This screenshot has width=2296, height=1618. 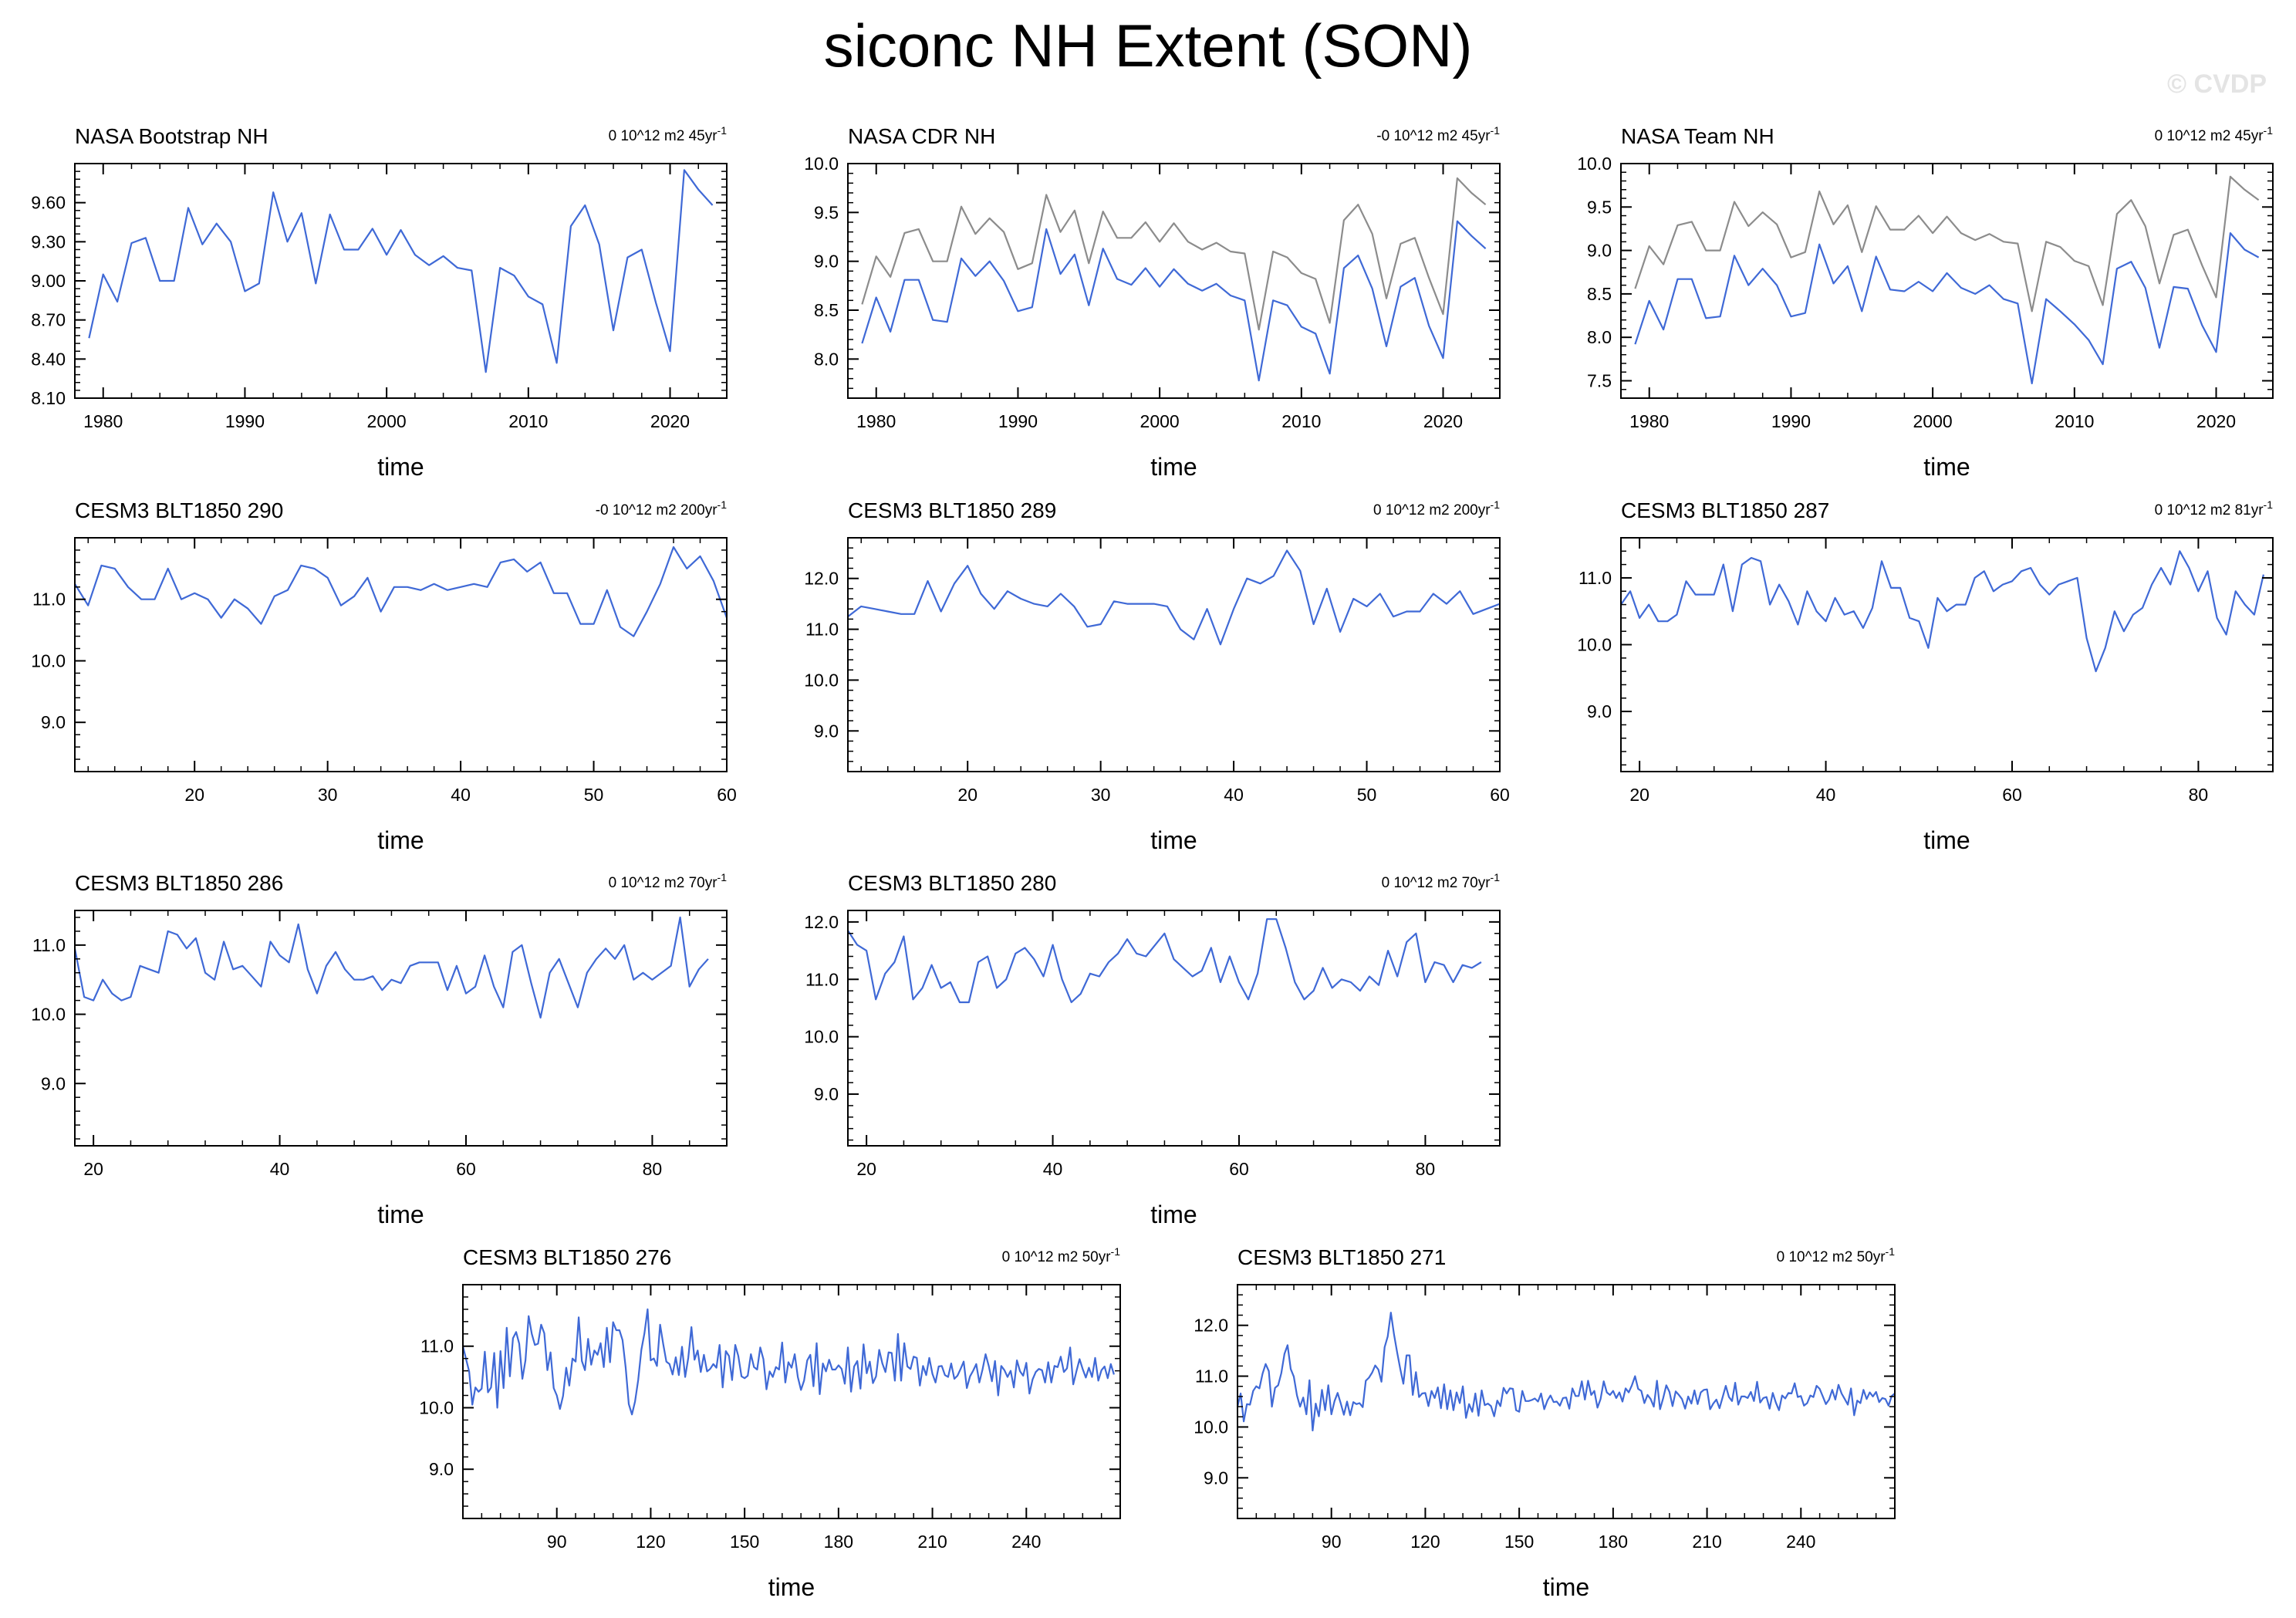 What do you see at coordinates (1599, 337) in the screenshot?
I see `y-tick-label: 8.0` at bounding box center [1599, 337].